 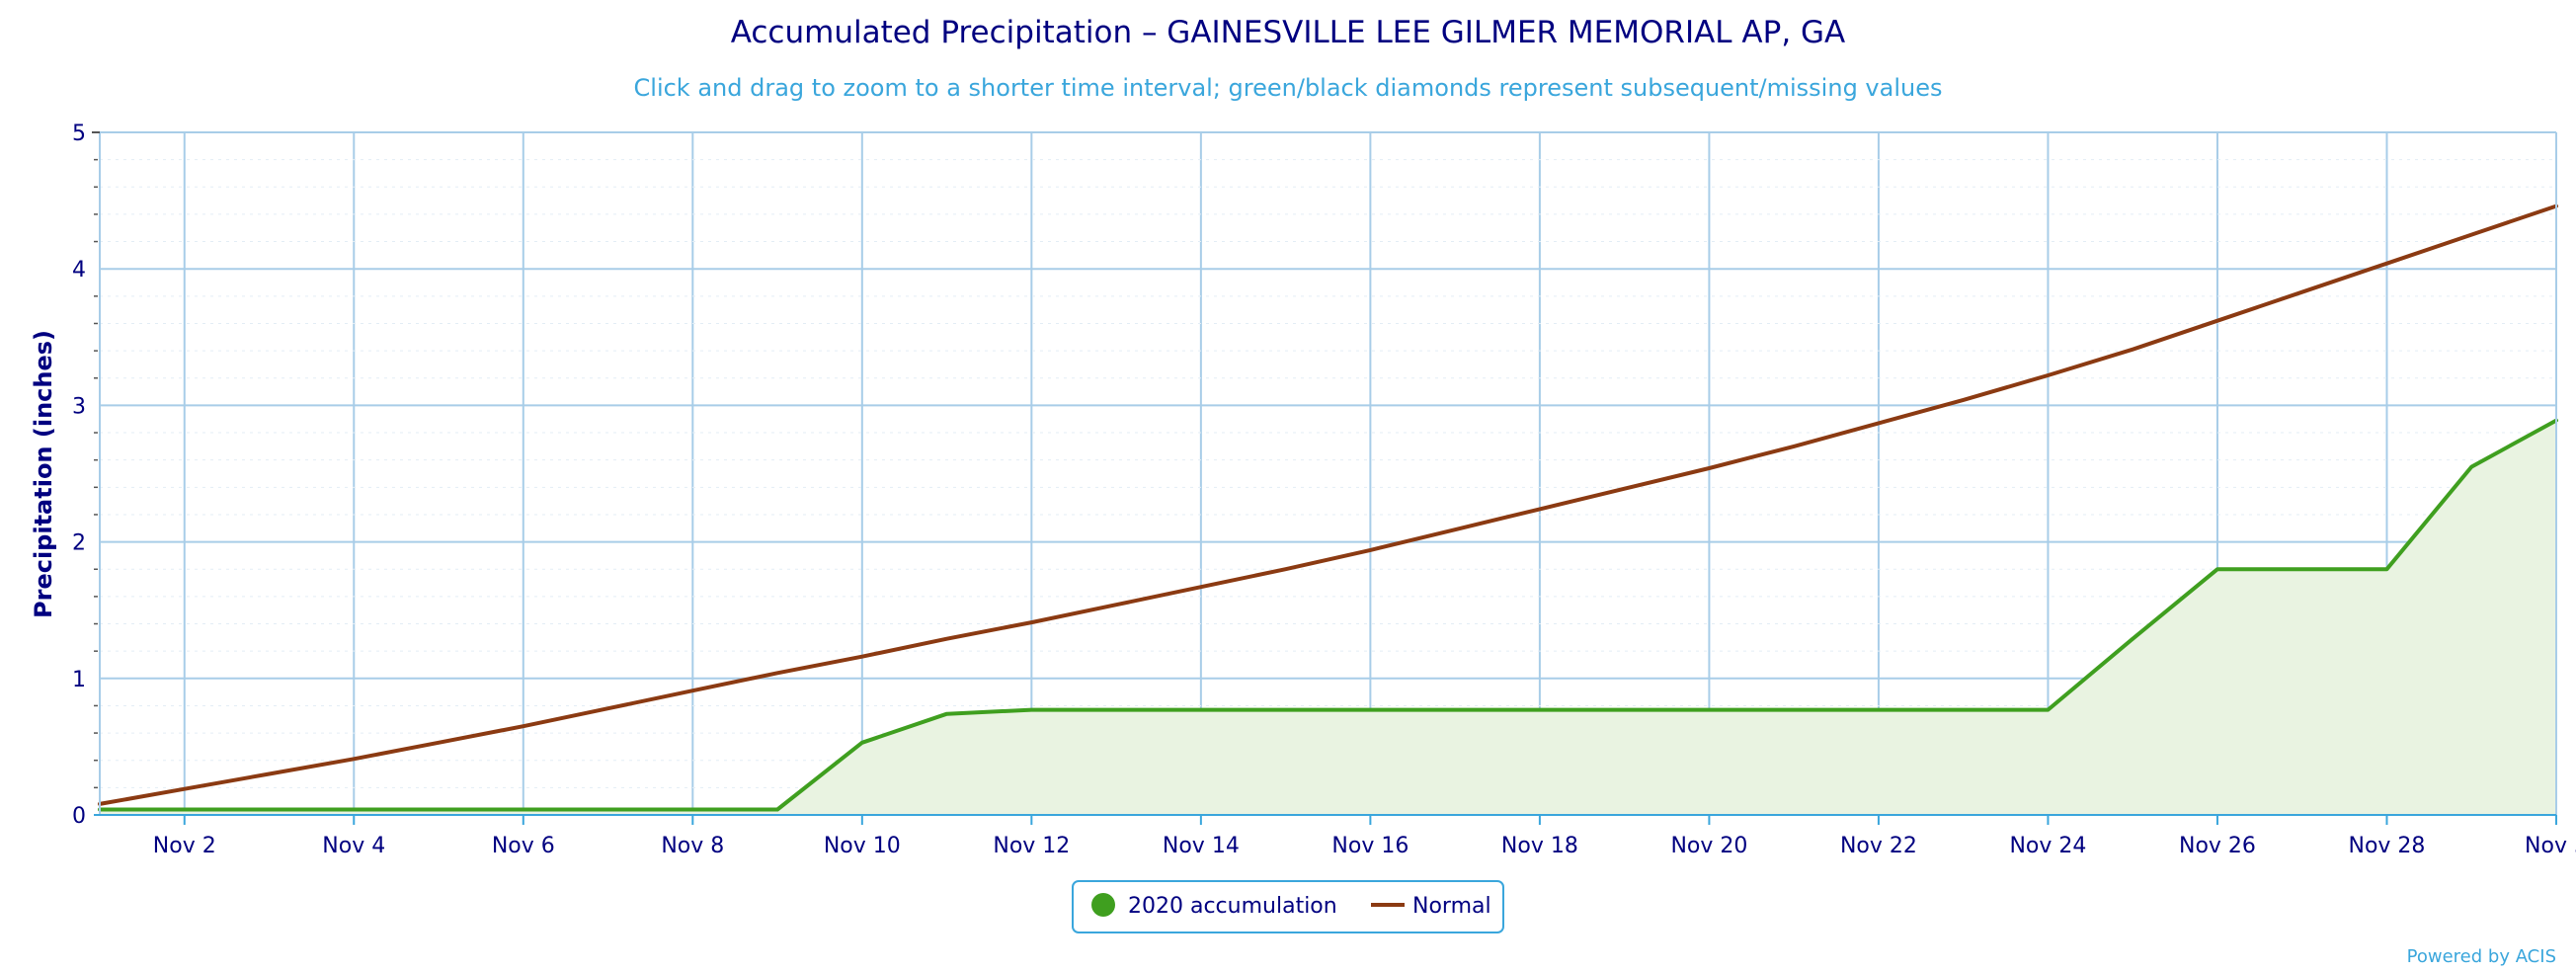 What do you see at coordinates (523, 846) in the screenshot?
I see `x-tick-label: Nov 6` at bounding box center [523, 846].